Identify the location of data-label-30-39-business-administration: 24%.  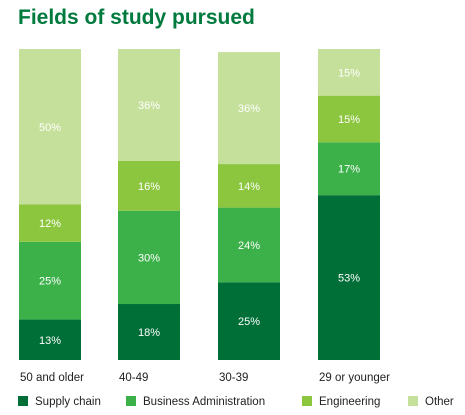
(249, 246).